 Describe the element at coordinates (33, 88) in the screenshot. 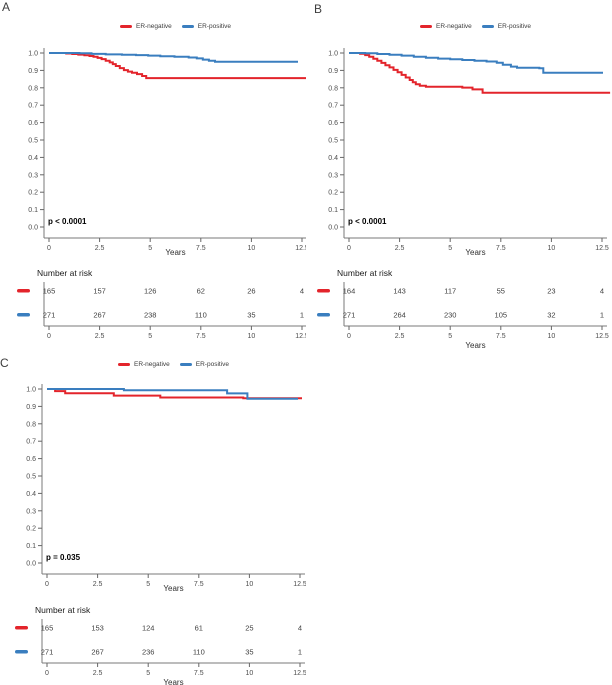

I see `svg-text: 0.8` at that location.